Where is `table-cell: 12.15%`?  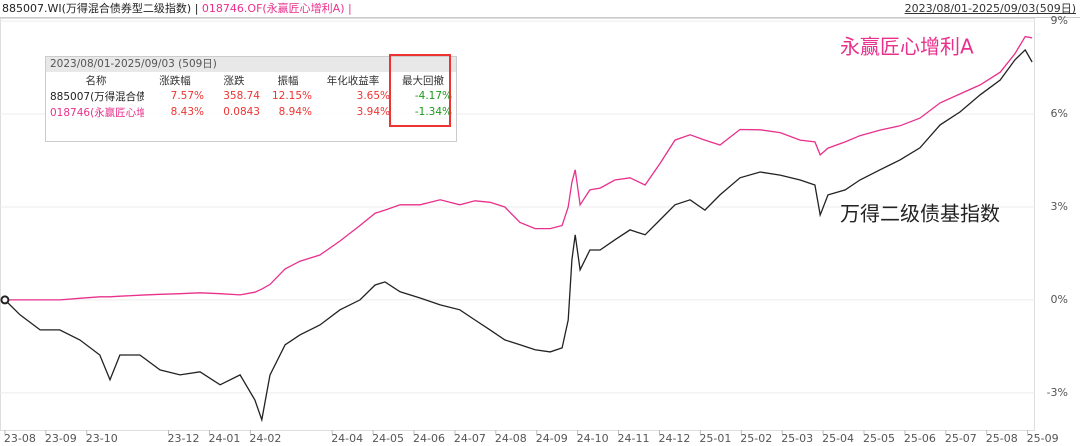 table-cell: 12.15% is located at coordinates (291, 96).